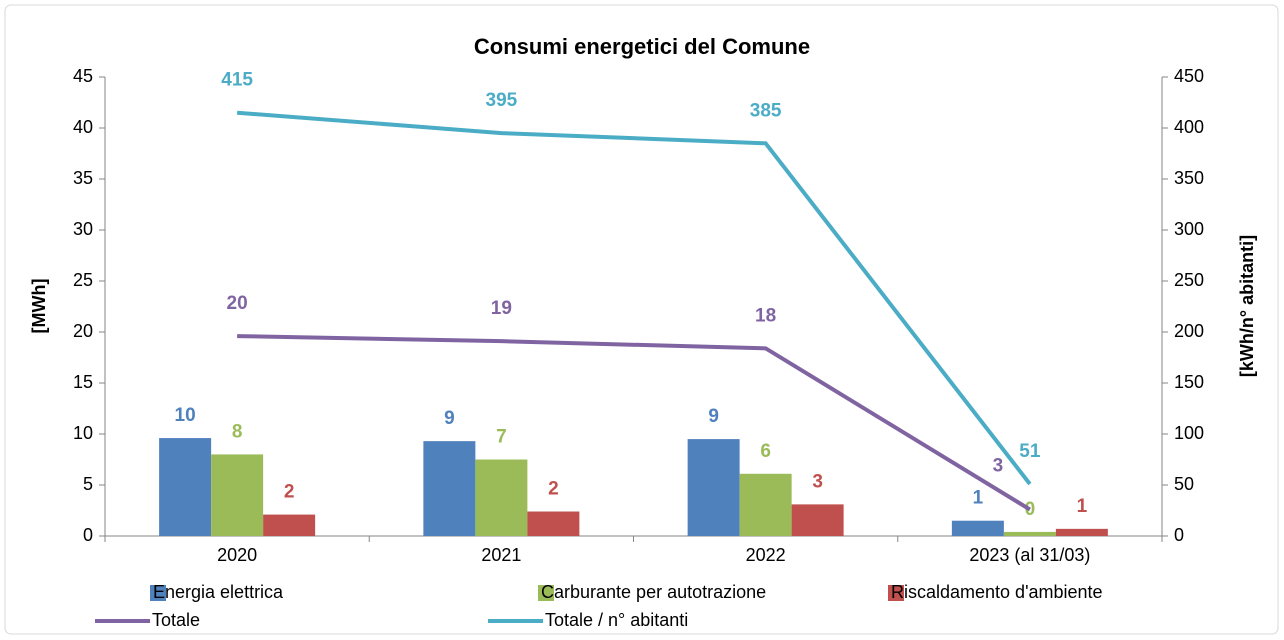  I want to click on data-label: 8, so click(237, 431).